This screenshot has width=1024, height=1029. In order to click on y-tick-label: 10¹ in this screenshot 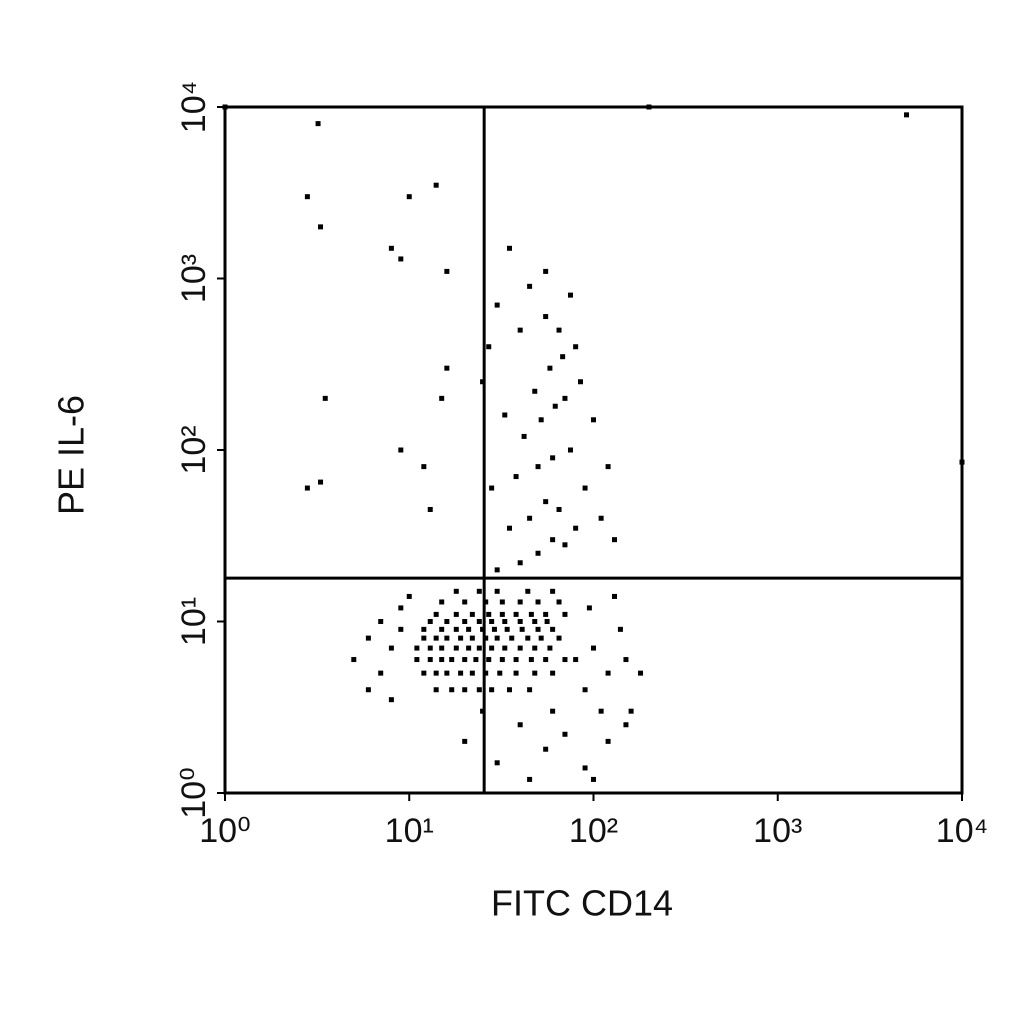, I will do `click(194, 621)`.